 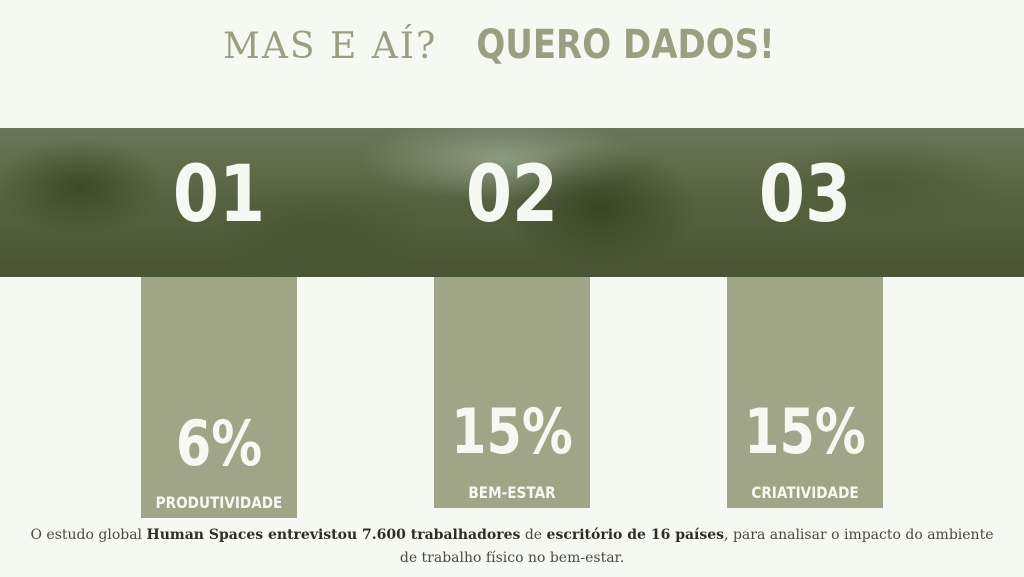 I want to click on stat-card-produtividade: 6% PRODUTIVIDADE, so click(x=219, y=397).